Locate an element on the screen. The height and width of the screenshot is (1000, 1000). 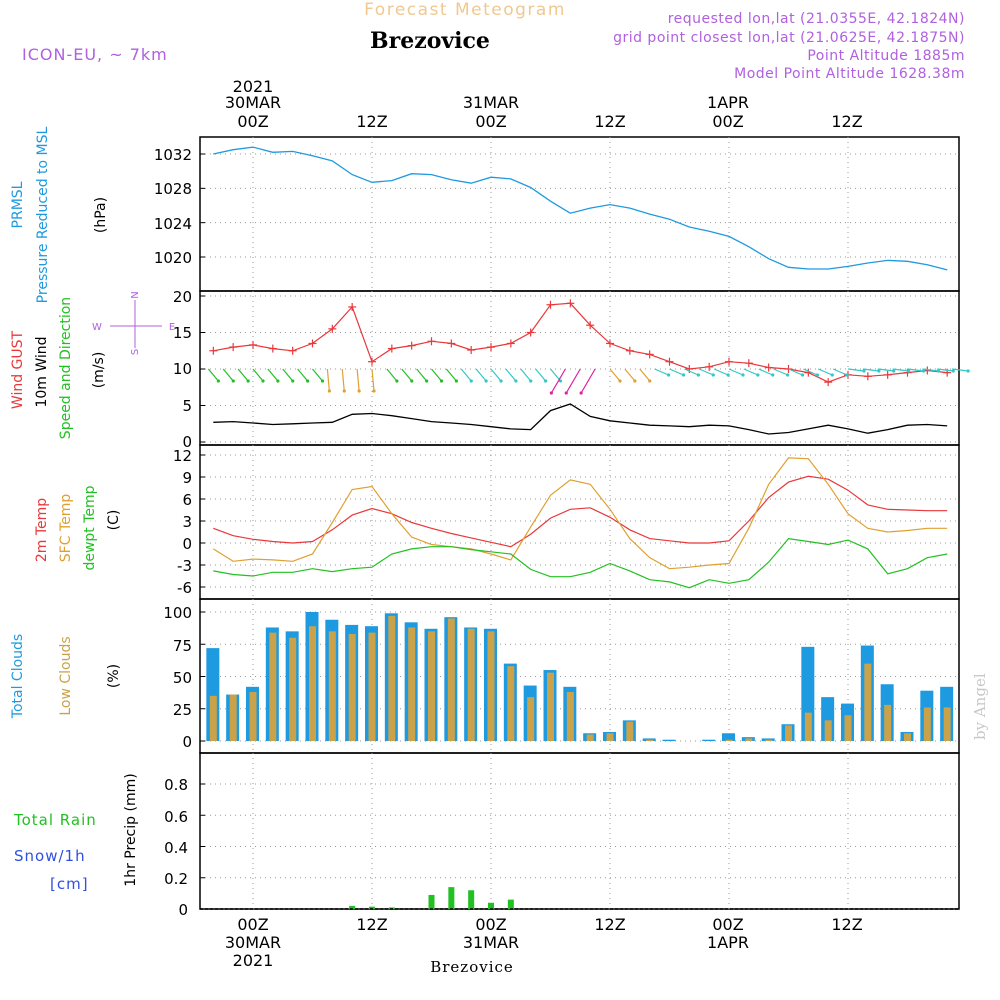
point-altitude: Point Altitude 1885m is located at coordinates (886, 56).